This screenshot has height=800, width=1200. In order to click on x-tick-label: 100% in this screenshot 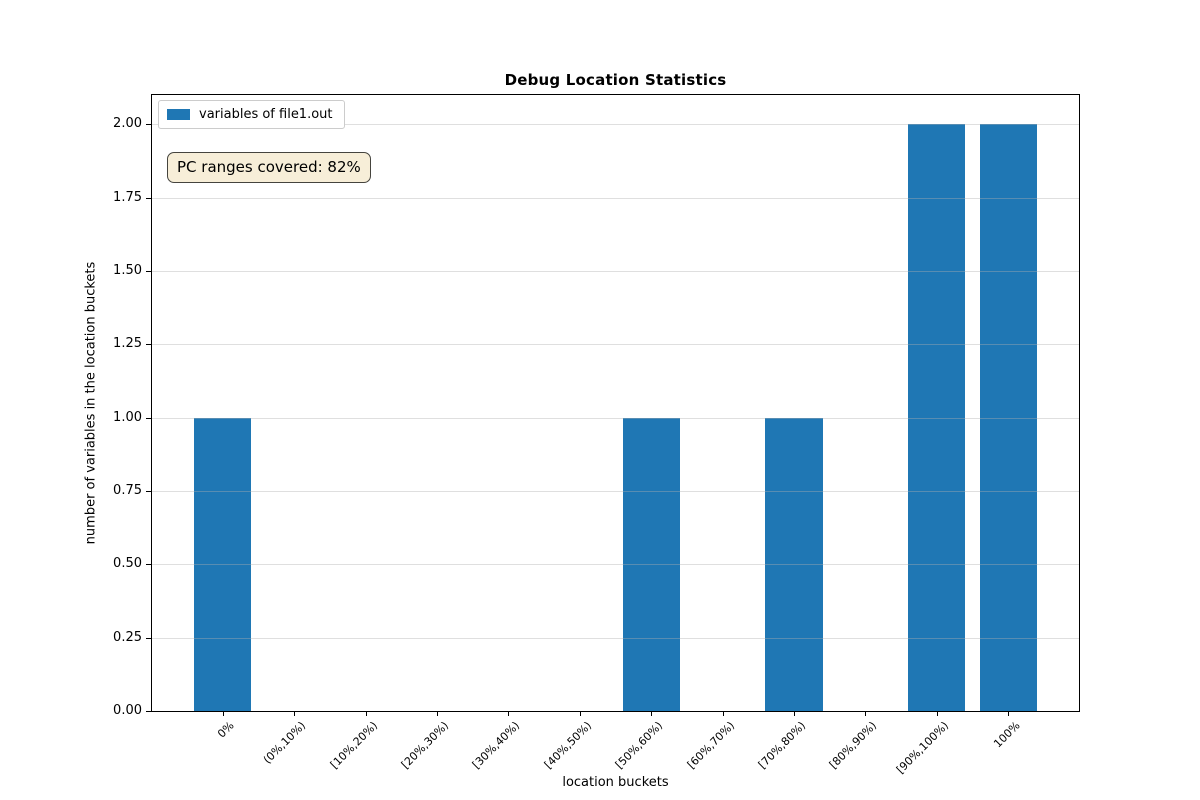, I will do `click(1007, 735)`.